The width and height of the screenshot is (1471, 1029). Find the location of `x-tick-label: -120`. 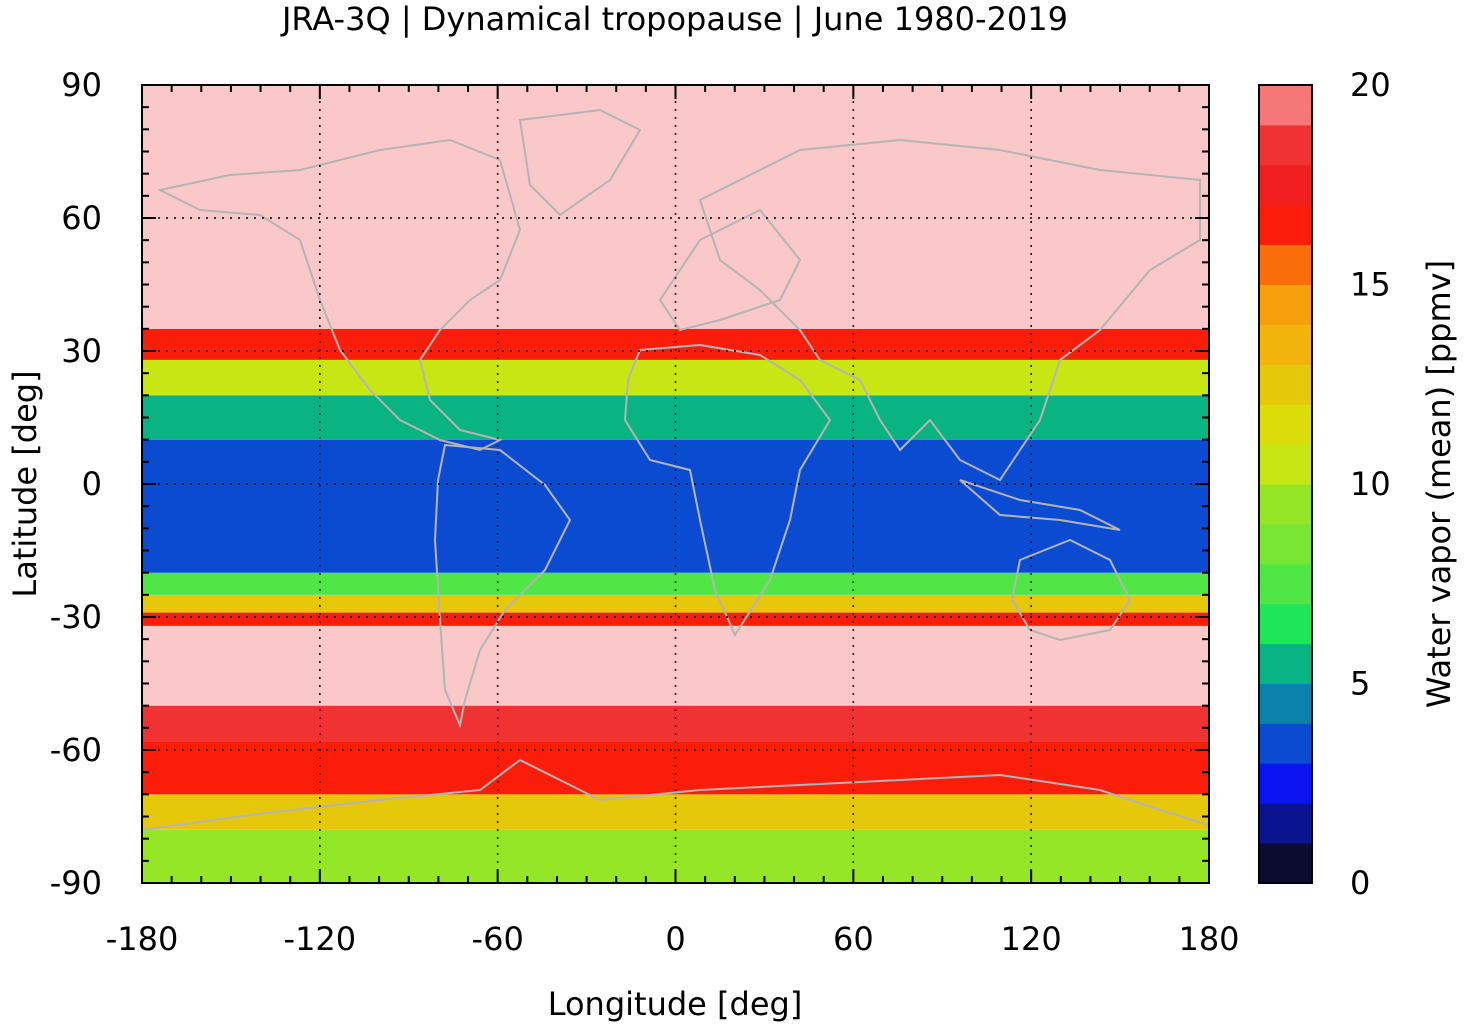

x-tick-label: -120 is located at coordinates (320, 939).